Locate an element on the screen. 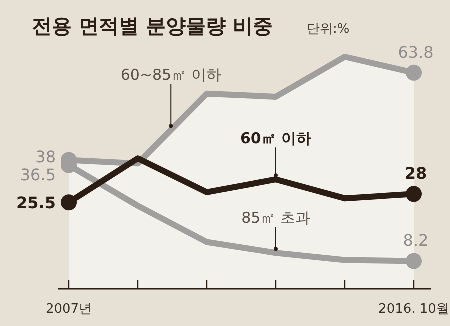  text: 60㎡ 이하 is located at coordinates (276, 139).